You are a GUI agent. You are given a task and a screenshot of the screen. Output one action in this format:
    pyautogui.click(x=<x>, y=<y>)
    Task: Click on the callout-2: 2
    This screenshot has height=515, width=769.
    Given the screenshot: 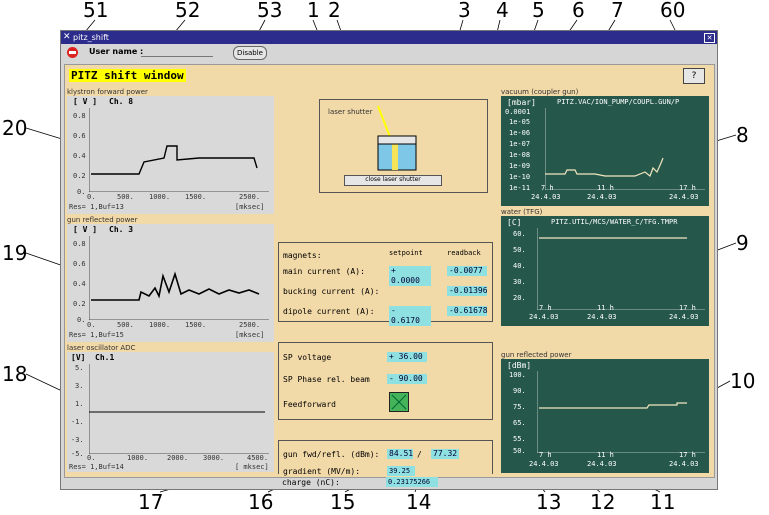 What is the action you would take?
    pyautogui.click(x=334, y=11)
    